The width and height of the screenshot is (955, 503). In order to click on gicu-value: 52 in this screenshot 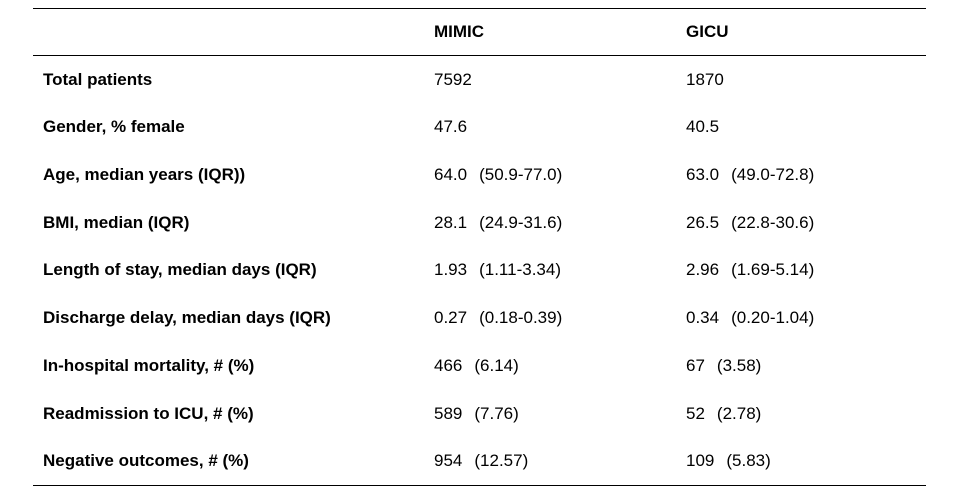, I will do `click(695, 413)`.